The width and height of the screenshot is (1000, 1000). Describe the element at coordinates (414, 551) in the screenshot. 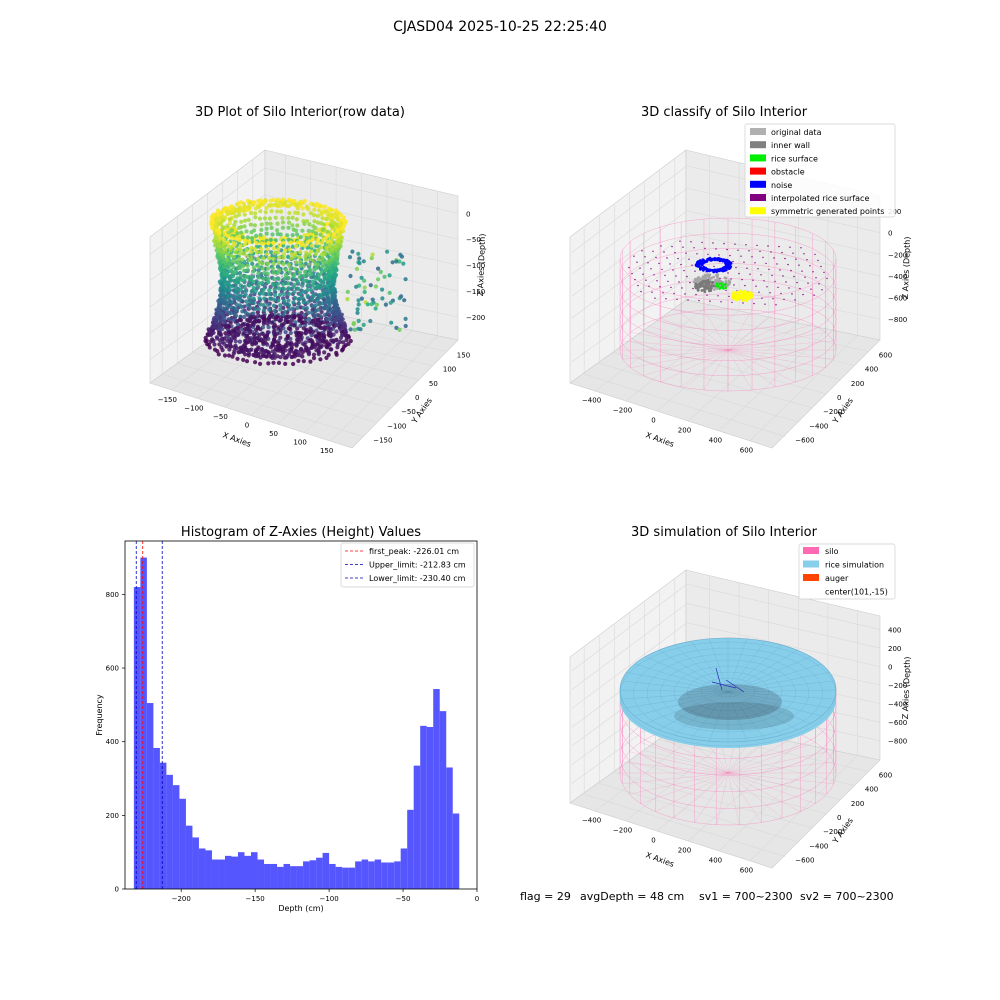

I see `legend-label: first_peak: -226.01 cm` at that location.